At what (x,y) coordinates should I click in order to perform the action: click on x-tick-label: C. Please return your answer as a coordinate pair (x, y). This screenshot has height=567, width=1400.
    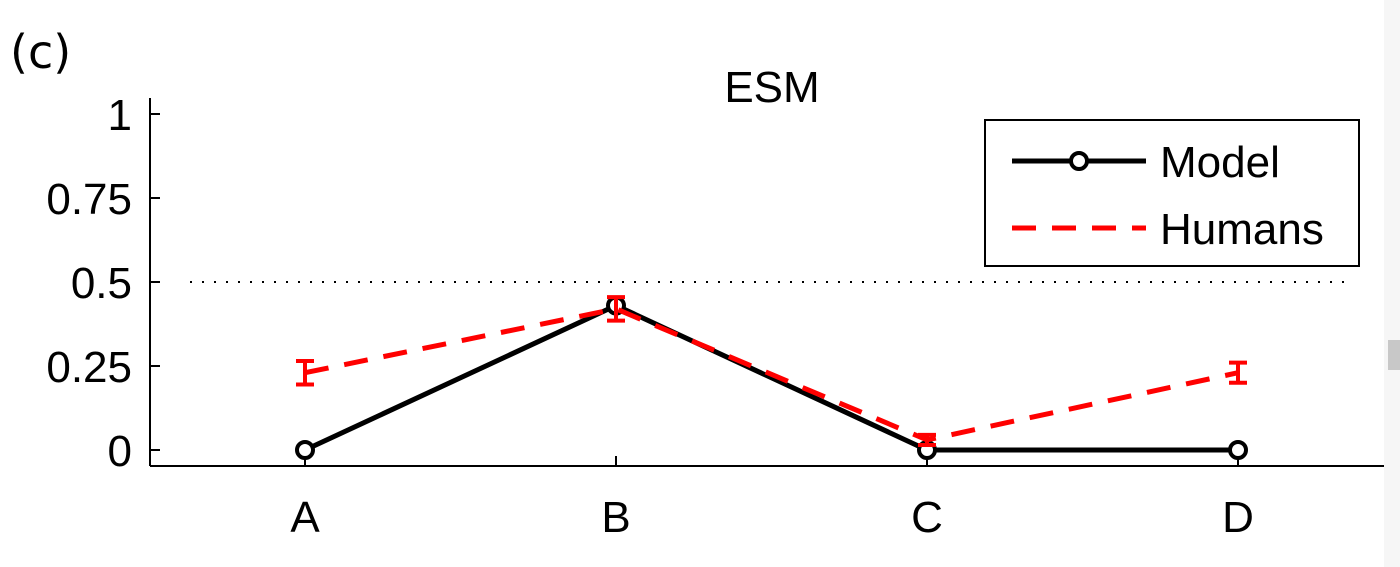
    Looking at the image, I should click on (927, 517).